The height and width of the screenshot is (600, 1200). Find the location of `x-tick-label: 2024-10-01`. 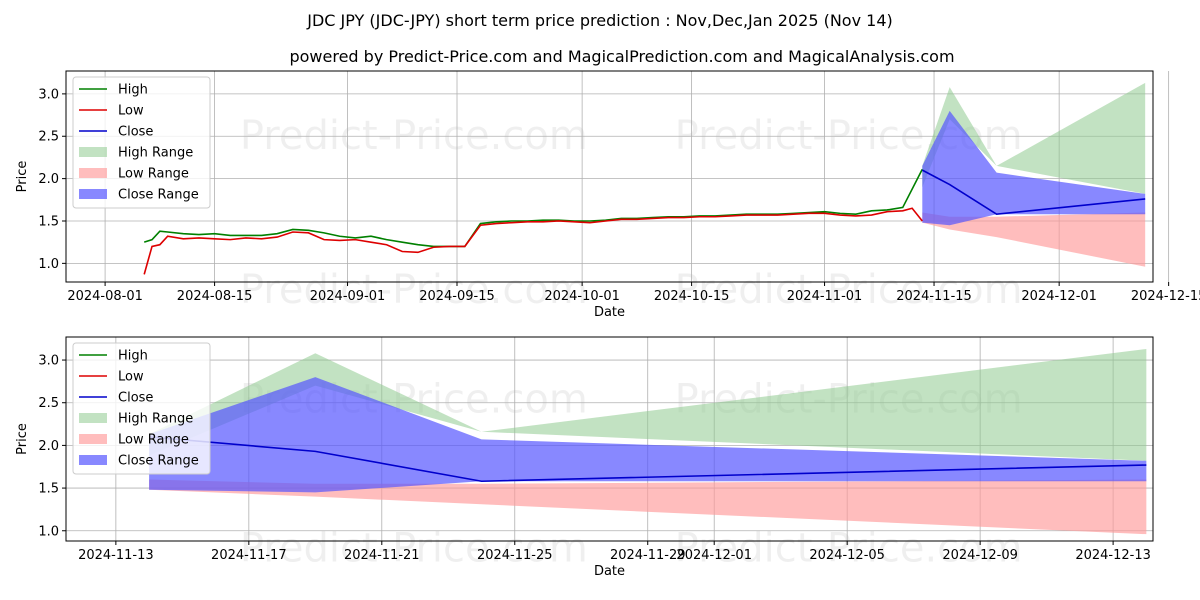

x-tick-label: 2024-10-01 is located at coordinates (582, 296).